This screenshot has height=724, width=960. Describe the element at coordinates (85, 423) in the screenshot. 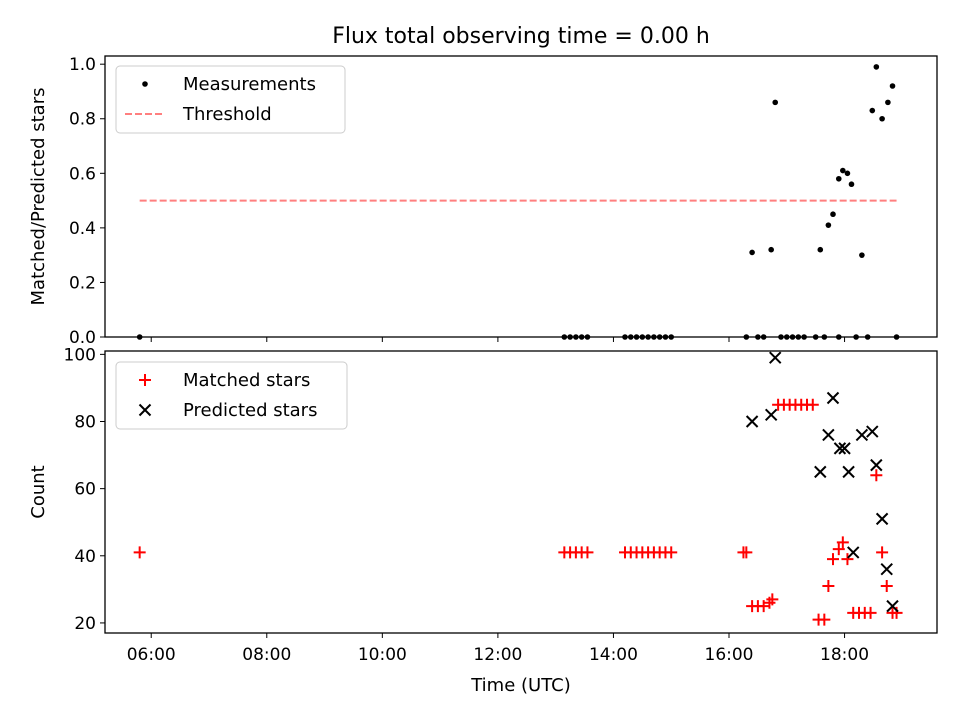

I see `y-tick-label: 80` at that location.